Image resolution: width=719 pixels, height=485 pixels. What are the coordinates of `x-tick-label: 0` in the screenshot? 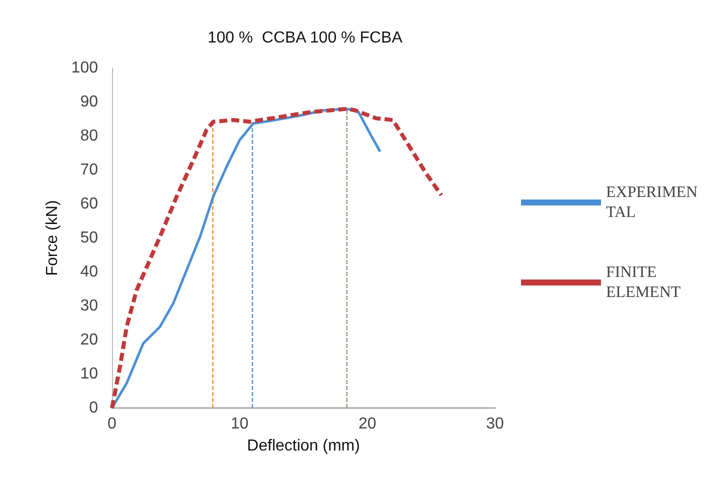 It's located at (112, 424).